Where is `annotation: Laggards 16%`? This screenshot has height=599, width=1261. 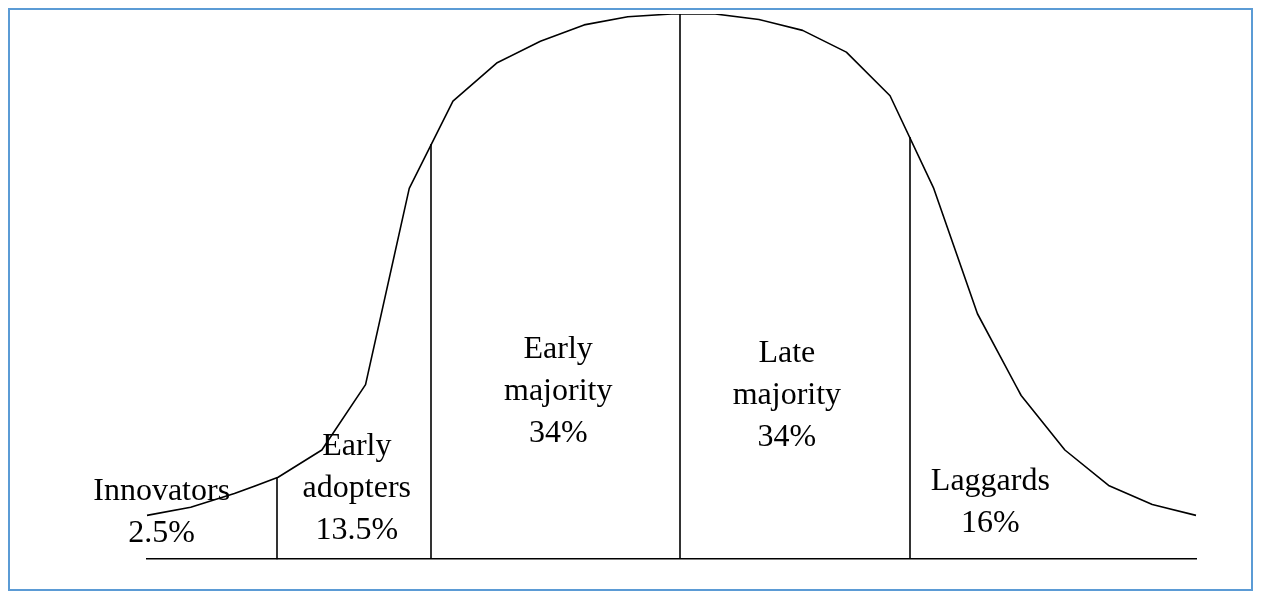 annotation: Laggards 16% is located at coordinates (990, 499).